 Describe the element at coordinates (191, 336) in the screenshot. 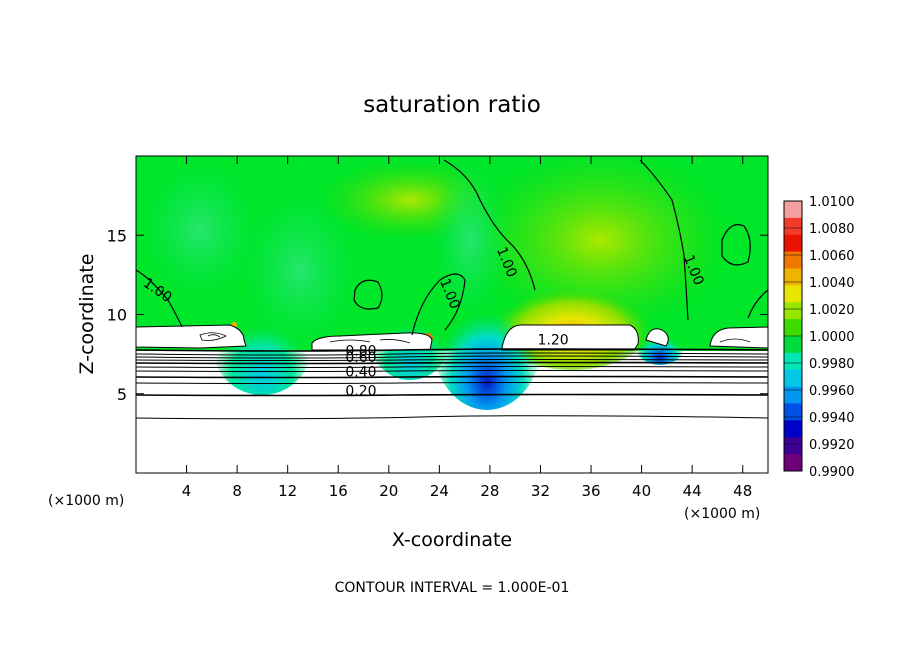

I see `cloud-region-left` at that location.